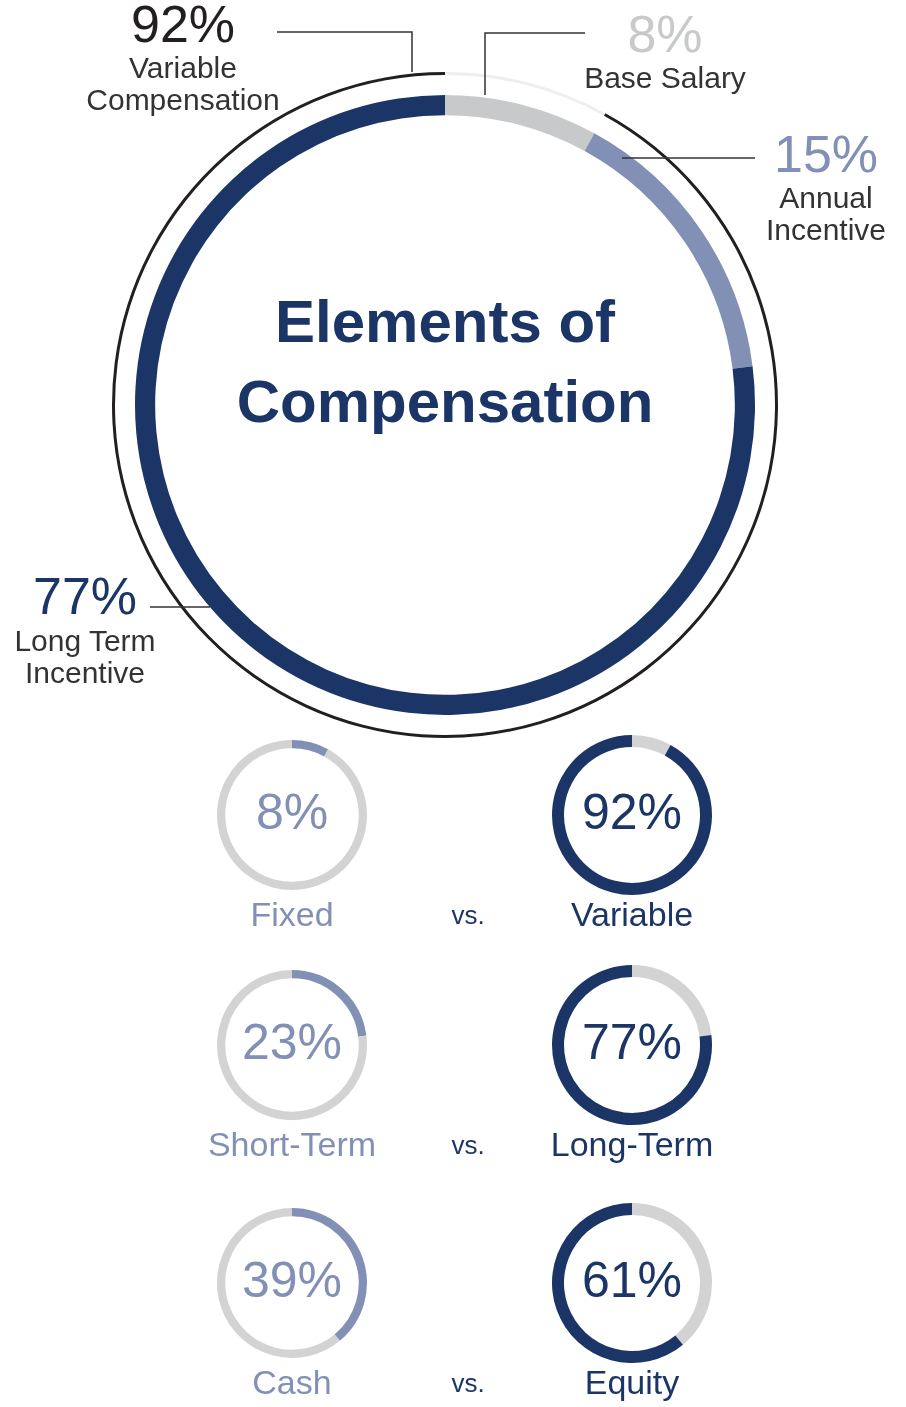 This screenshot has height=1407, width=906. Describe the element at coordinates (183, 84) in the screenshot. I see `slice-label: Variable Compensation` at that location.